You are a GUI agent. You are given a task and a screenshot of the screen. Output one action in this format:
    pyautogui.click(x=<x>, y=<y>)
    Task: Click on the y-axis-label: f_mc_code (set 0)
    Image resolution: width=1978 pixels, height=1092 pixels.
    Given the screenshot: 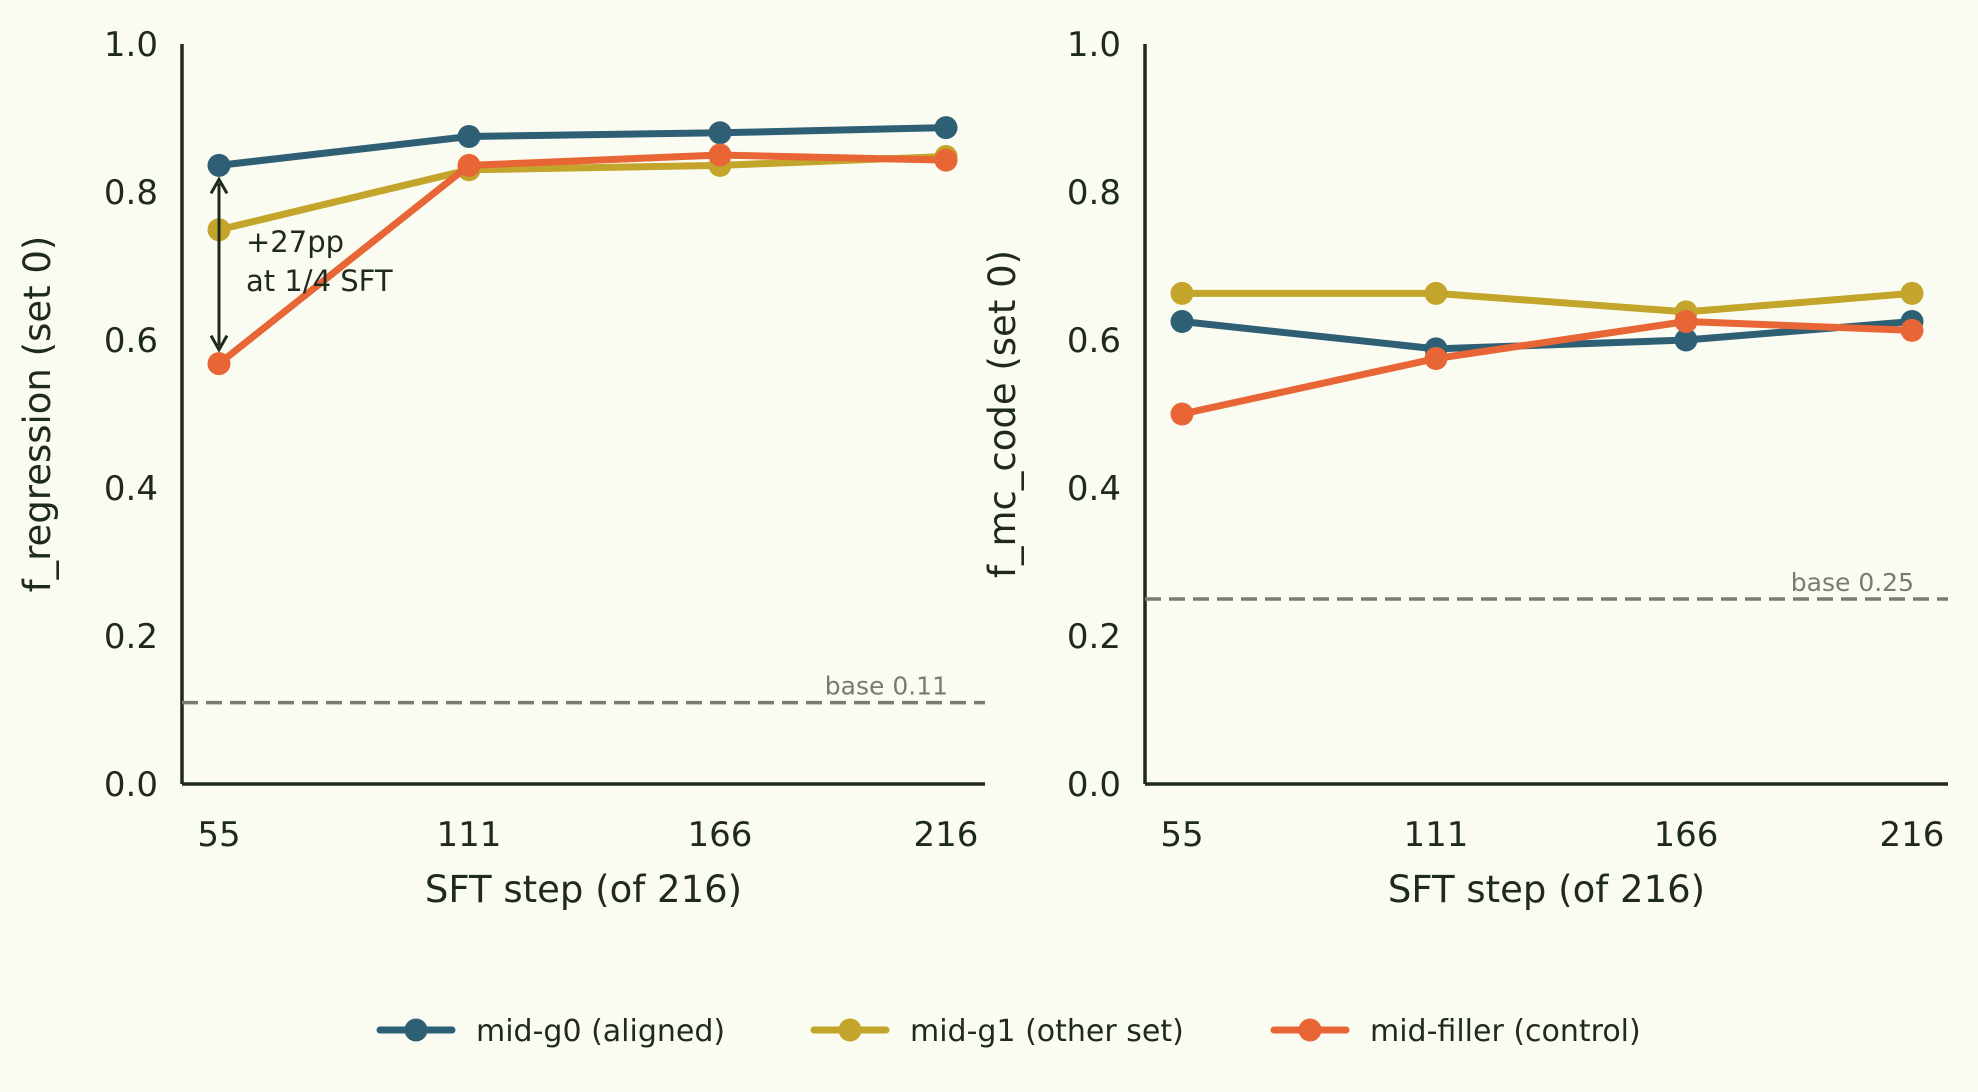 What is the action you would take?
    pyautogui.click(x=1002, y=414)
    